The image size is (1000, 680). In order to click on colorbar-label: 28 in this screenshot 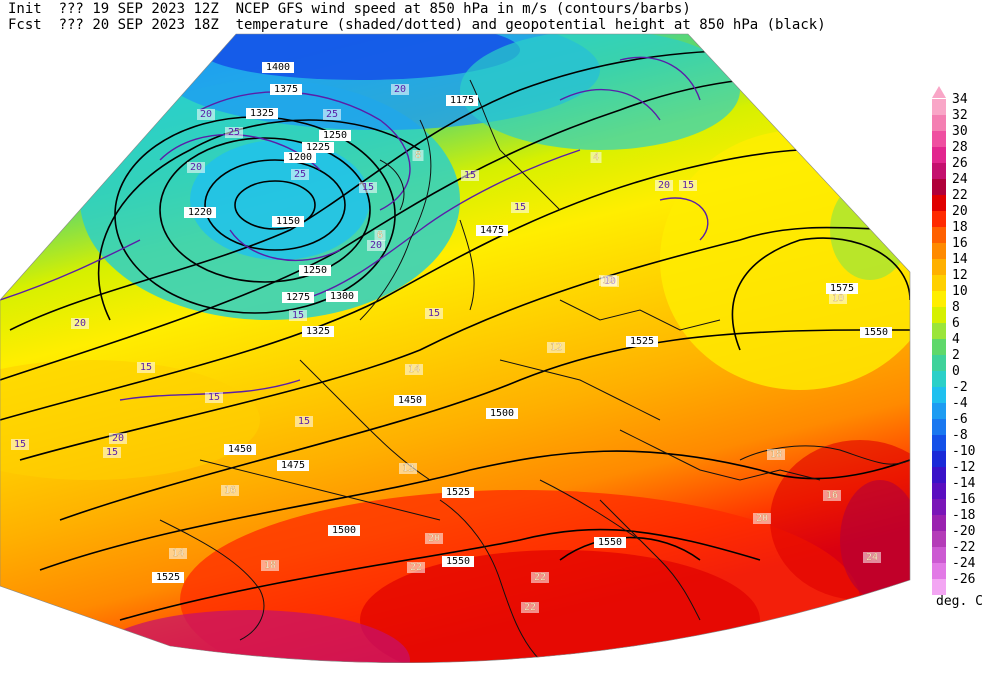, I will do `click(960, 147)`.